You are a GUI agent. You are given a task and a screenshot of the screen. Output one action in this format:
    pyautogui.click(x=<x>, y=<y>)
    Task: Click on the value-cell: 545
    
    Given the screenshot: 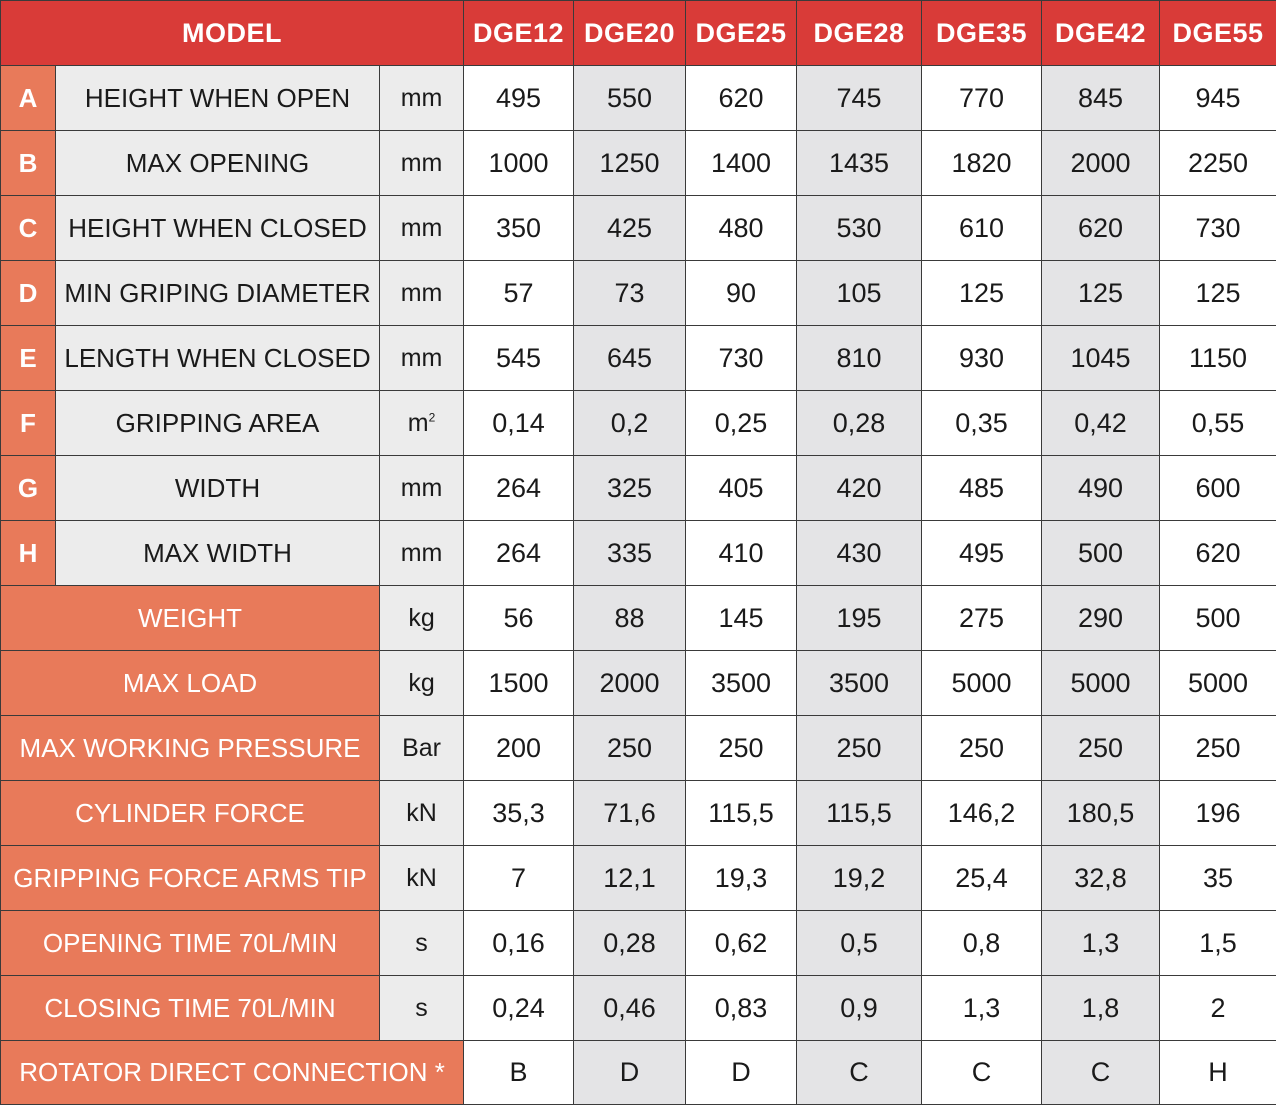 What is the action you would take?
    pyautogui.click(x=519, y=358)
    